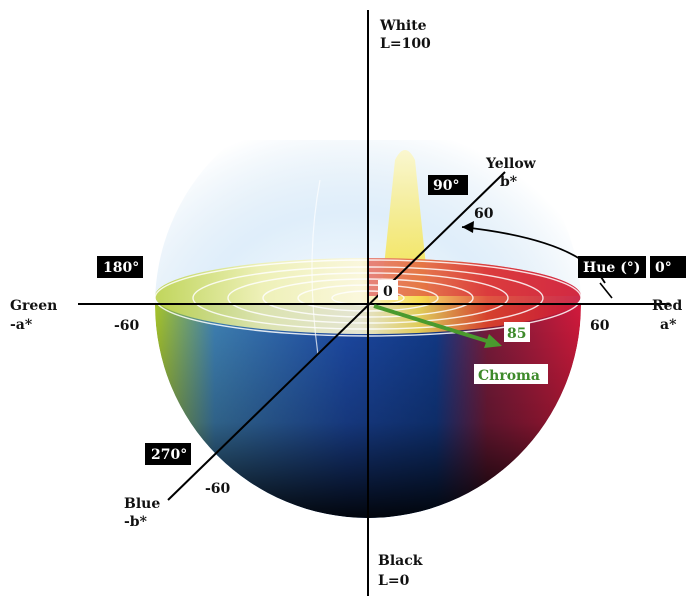 The height and width of the screenshot is (596, 689). Describe the element at coordinates (142, 504) in the screenshot. I see `blue-label: Blue` at that location.